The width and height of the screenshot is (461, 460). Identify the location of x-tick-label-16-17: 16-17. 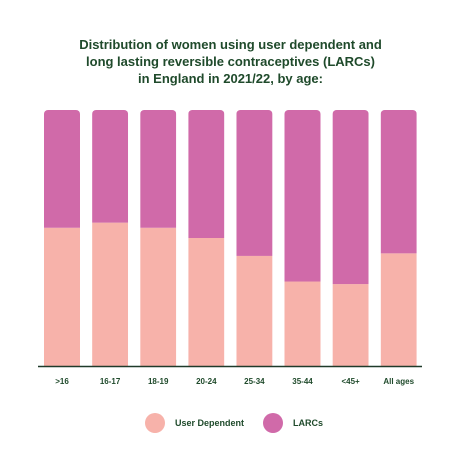
(110, 381).